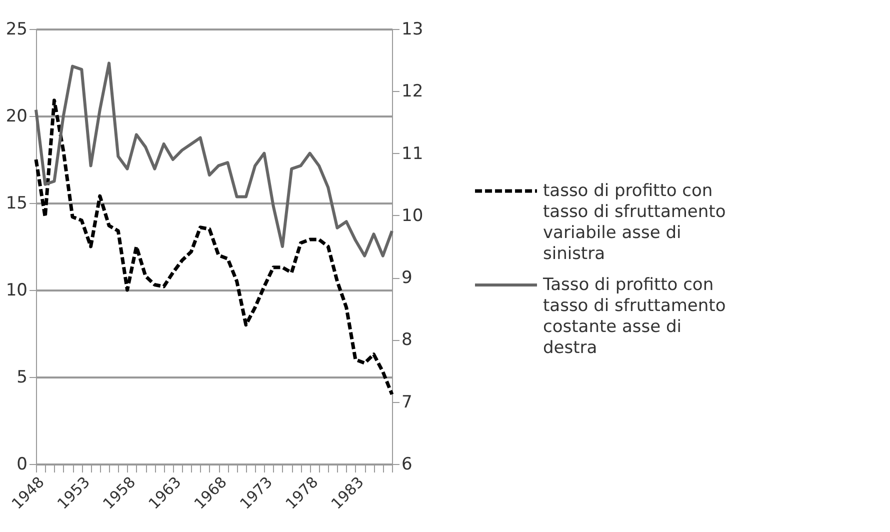  What do you see at coordinates (407, 464) in the screenshot?
I see `y2-tick-label: 6` at bounding box center [407, 464].